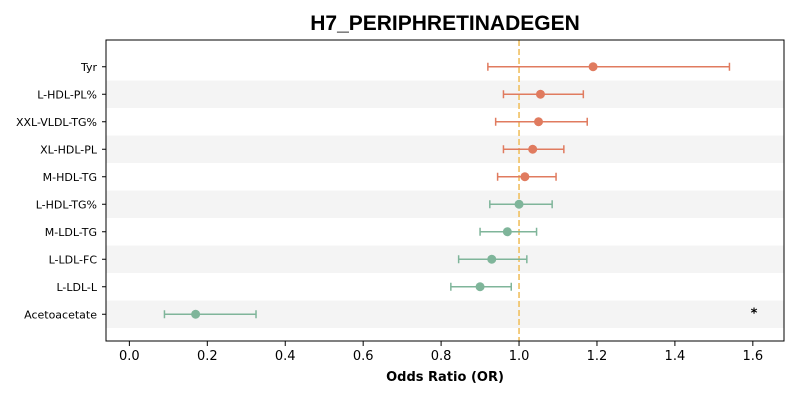 The height and width of the screenshot is (404, 800). I want to click on x-tick-label: 0.2, so click(207, 356).